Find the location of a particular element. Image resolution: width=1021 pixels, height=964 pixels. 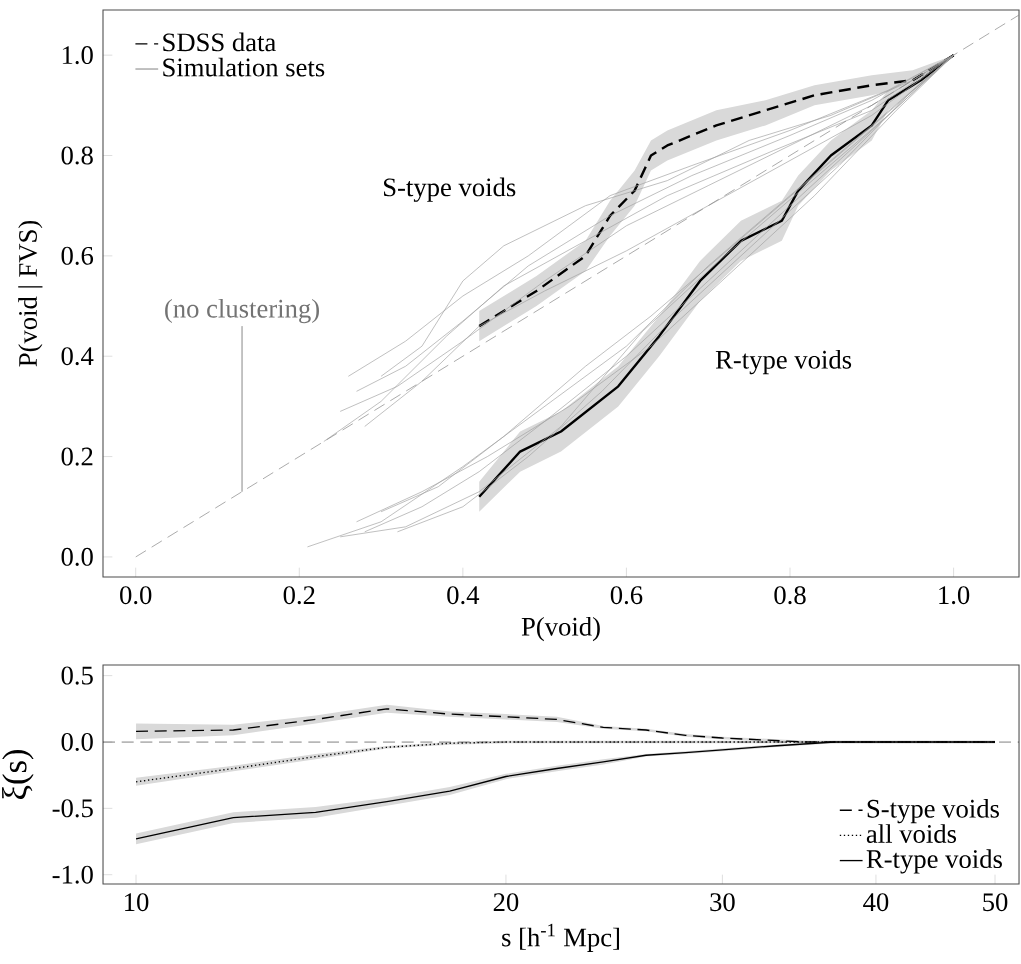

x-tick-label: 30 is located at coordinates (722, 902).